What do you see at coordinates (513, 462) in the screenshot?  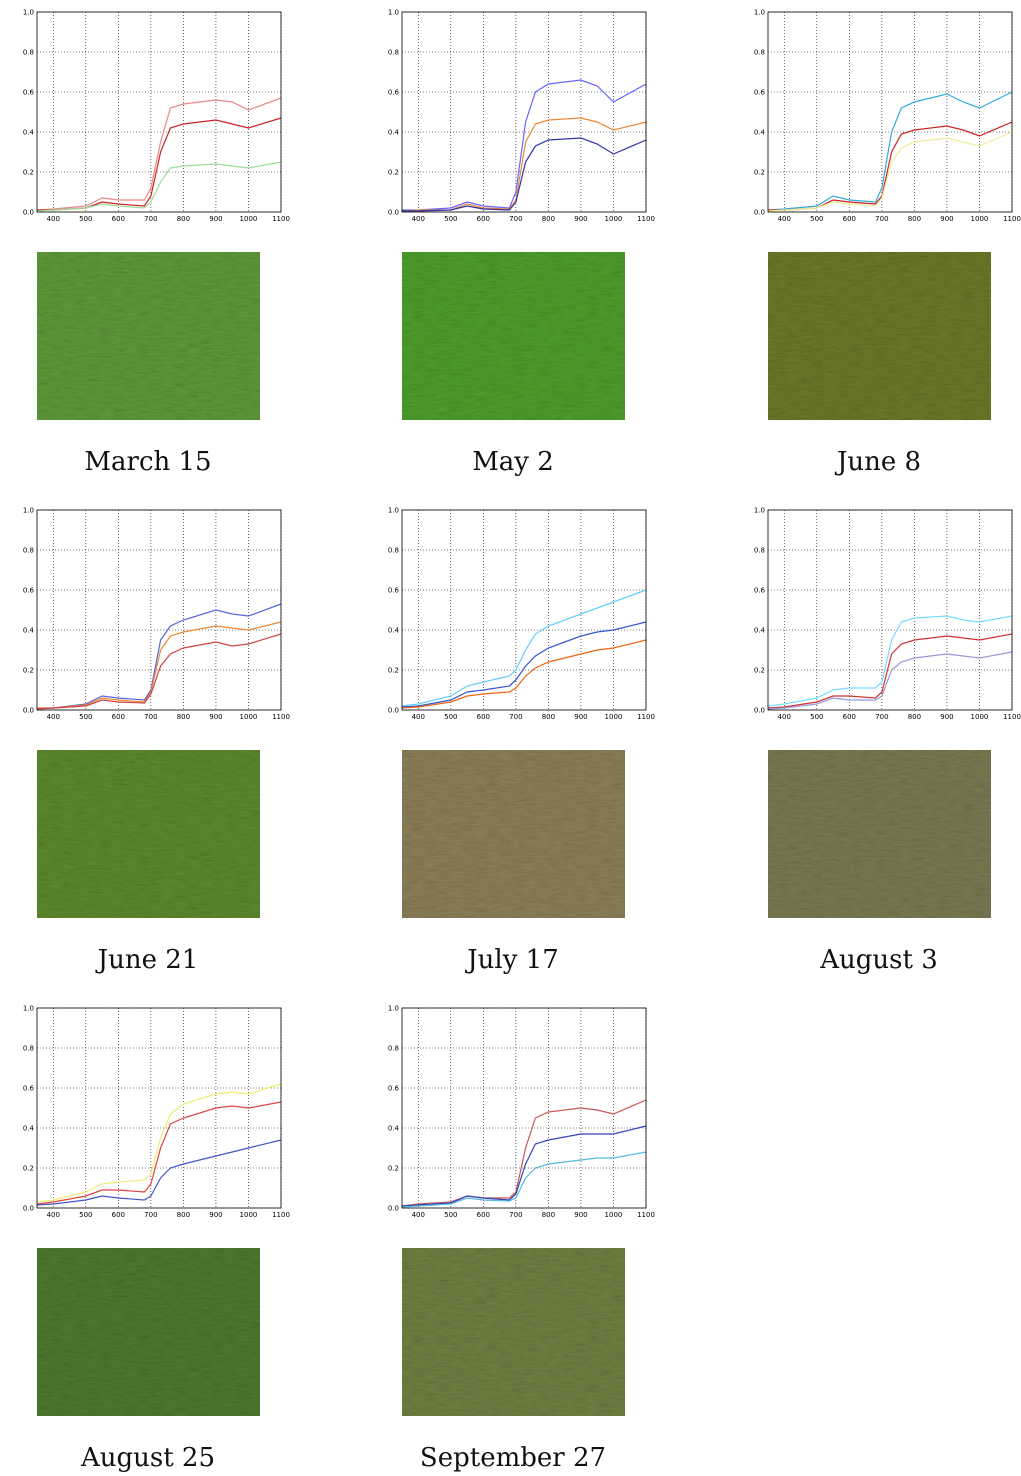 I see `caption: May 2` at bounding box center [513, 462].